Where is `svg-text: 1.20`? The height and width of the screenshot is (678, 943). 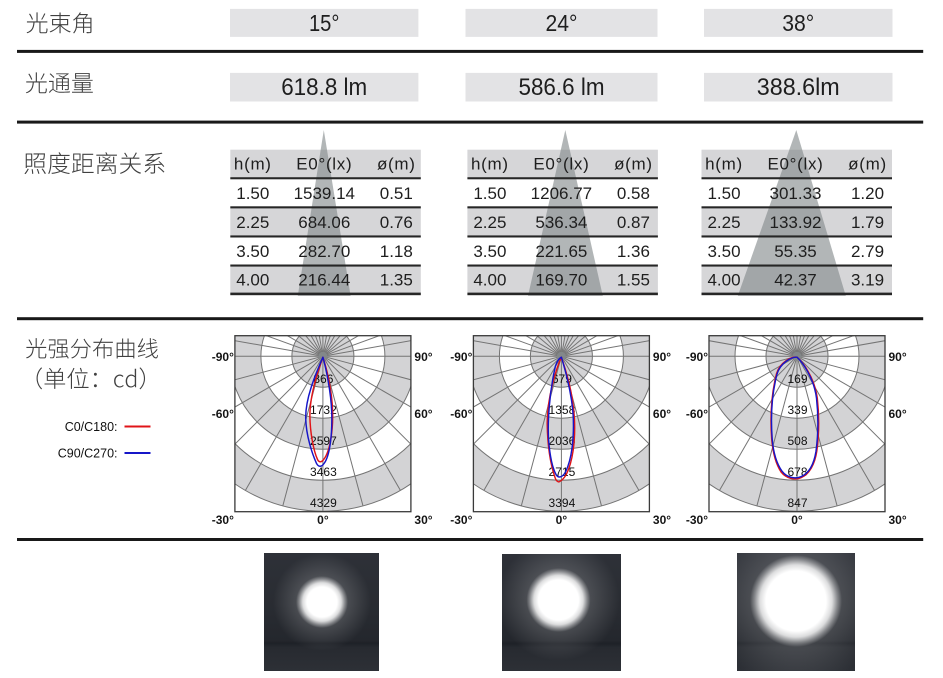
svg-text: 1.20 is located at coordinates (867, 193).